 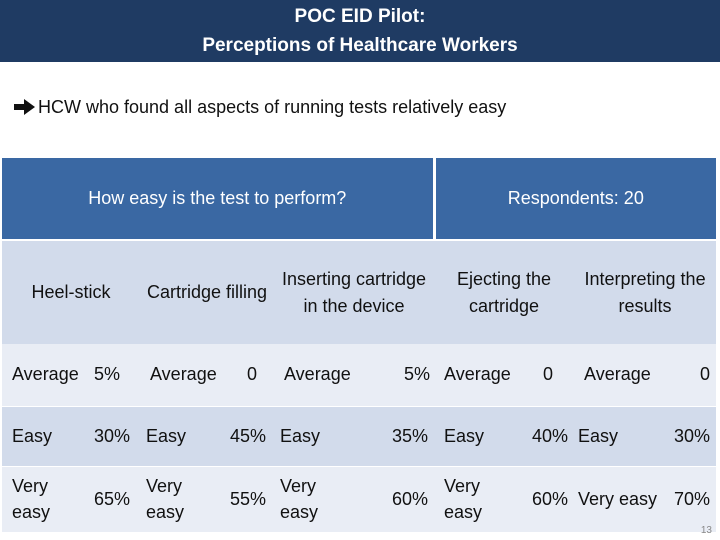 I want to click on cell-value: 45%, so click(x=251, y=435).